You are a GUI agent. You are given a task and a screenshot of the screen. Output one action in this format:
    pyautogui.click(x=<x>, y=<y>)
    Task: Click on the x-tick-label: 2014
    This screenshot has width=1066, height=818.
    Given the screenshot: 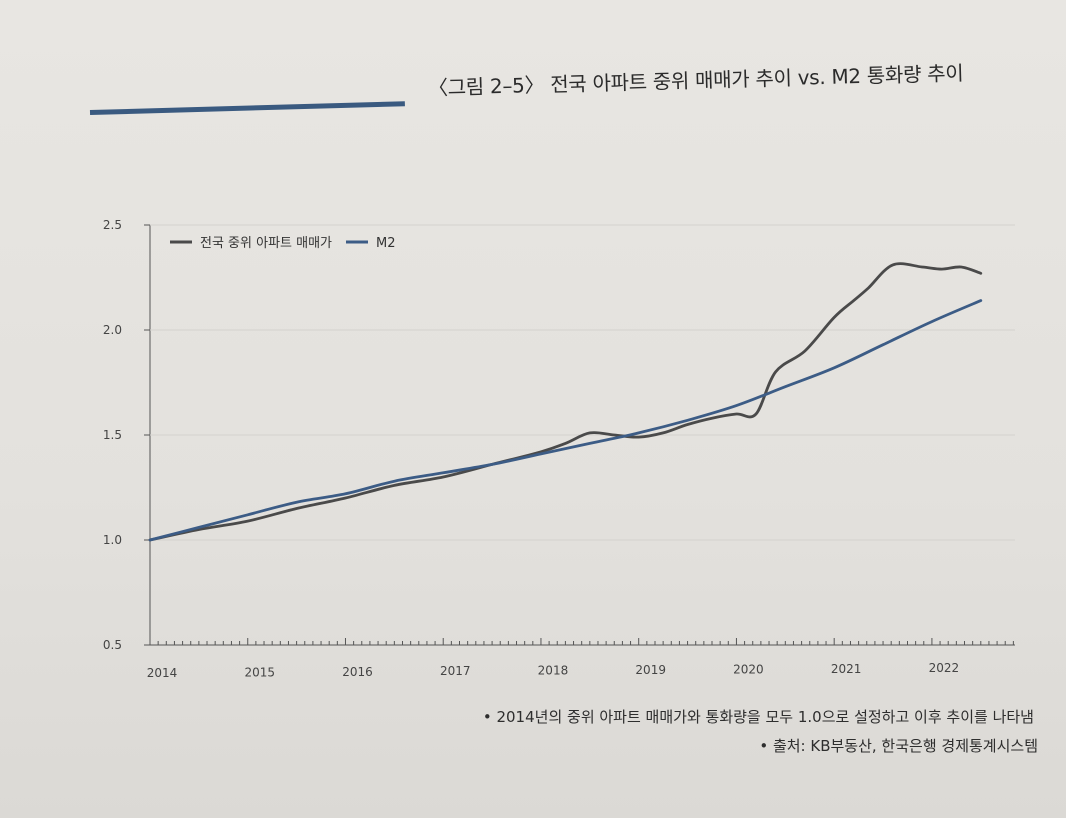 What is the action you would take?
    pyautogui.click(x=162, y=673)
    